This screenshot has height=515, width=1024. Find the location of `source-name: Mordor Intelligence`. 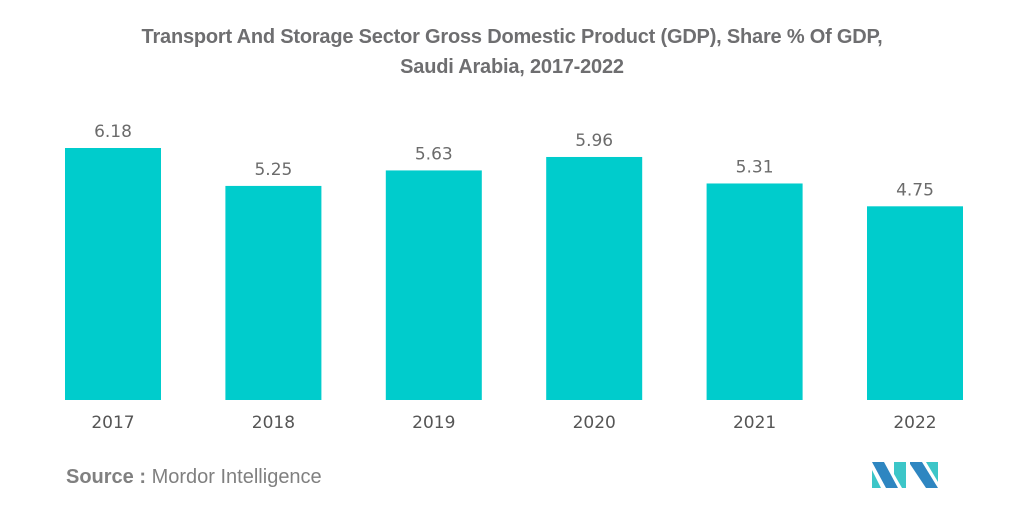

source-name: Mordor Intelligence is located at coordinates (236, 477).